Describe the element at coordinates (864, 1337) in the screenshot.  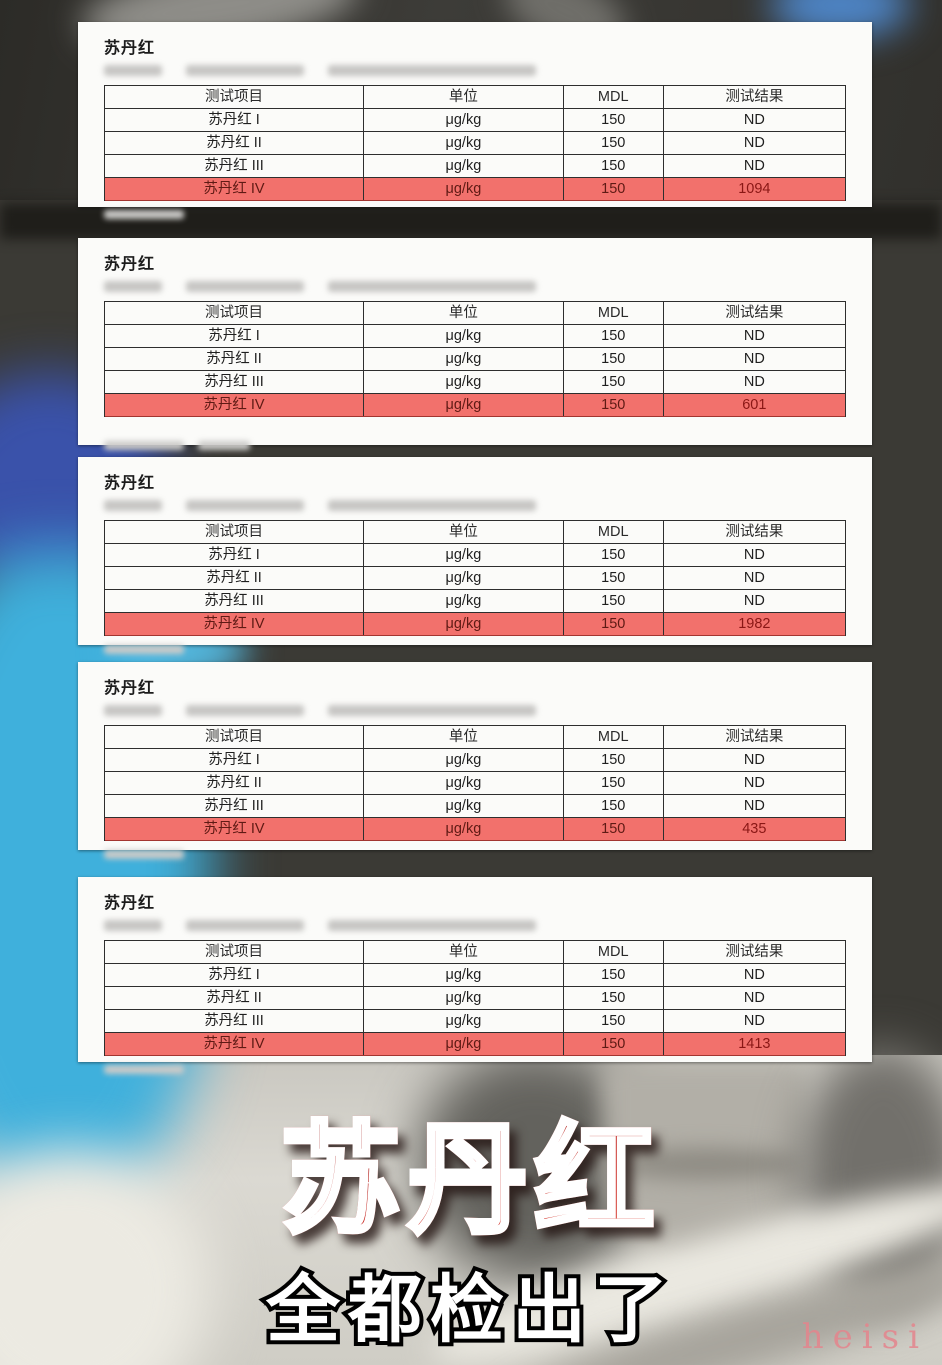
I see `watermark: heisi` at that location.